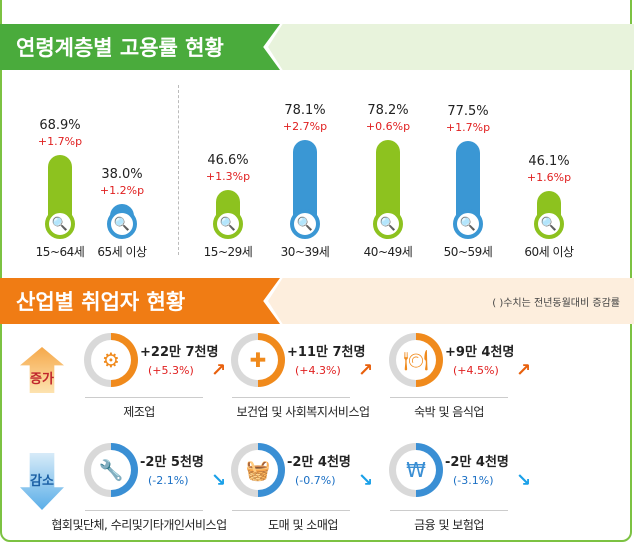  Describe the element at coordinates (449, 525) in the screenshot. I see `industry-name: 금융 및 보험업` at that location.